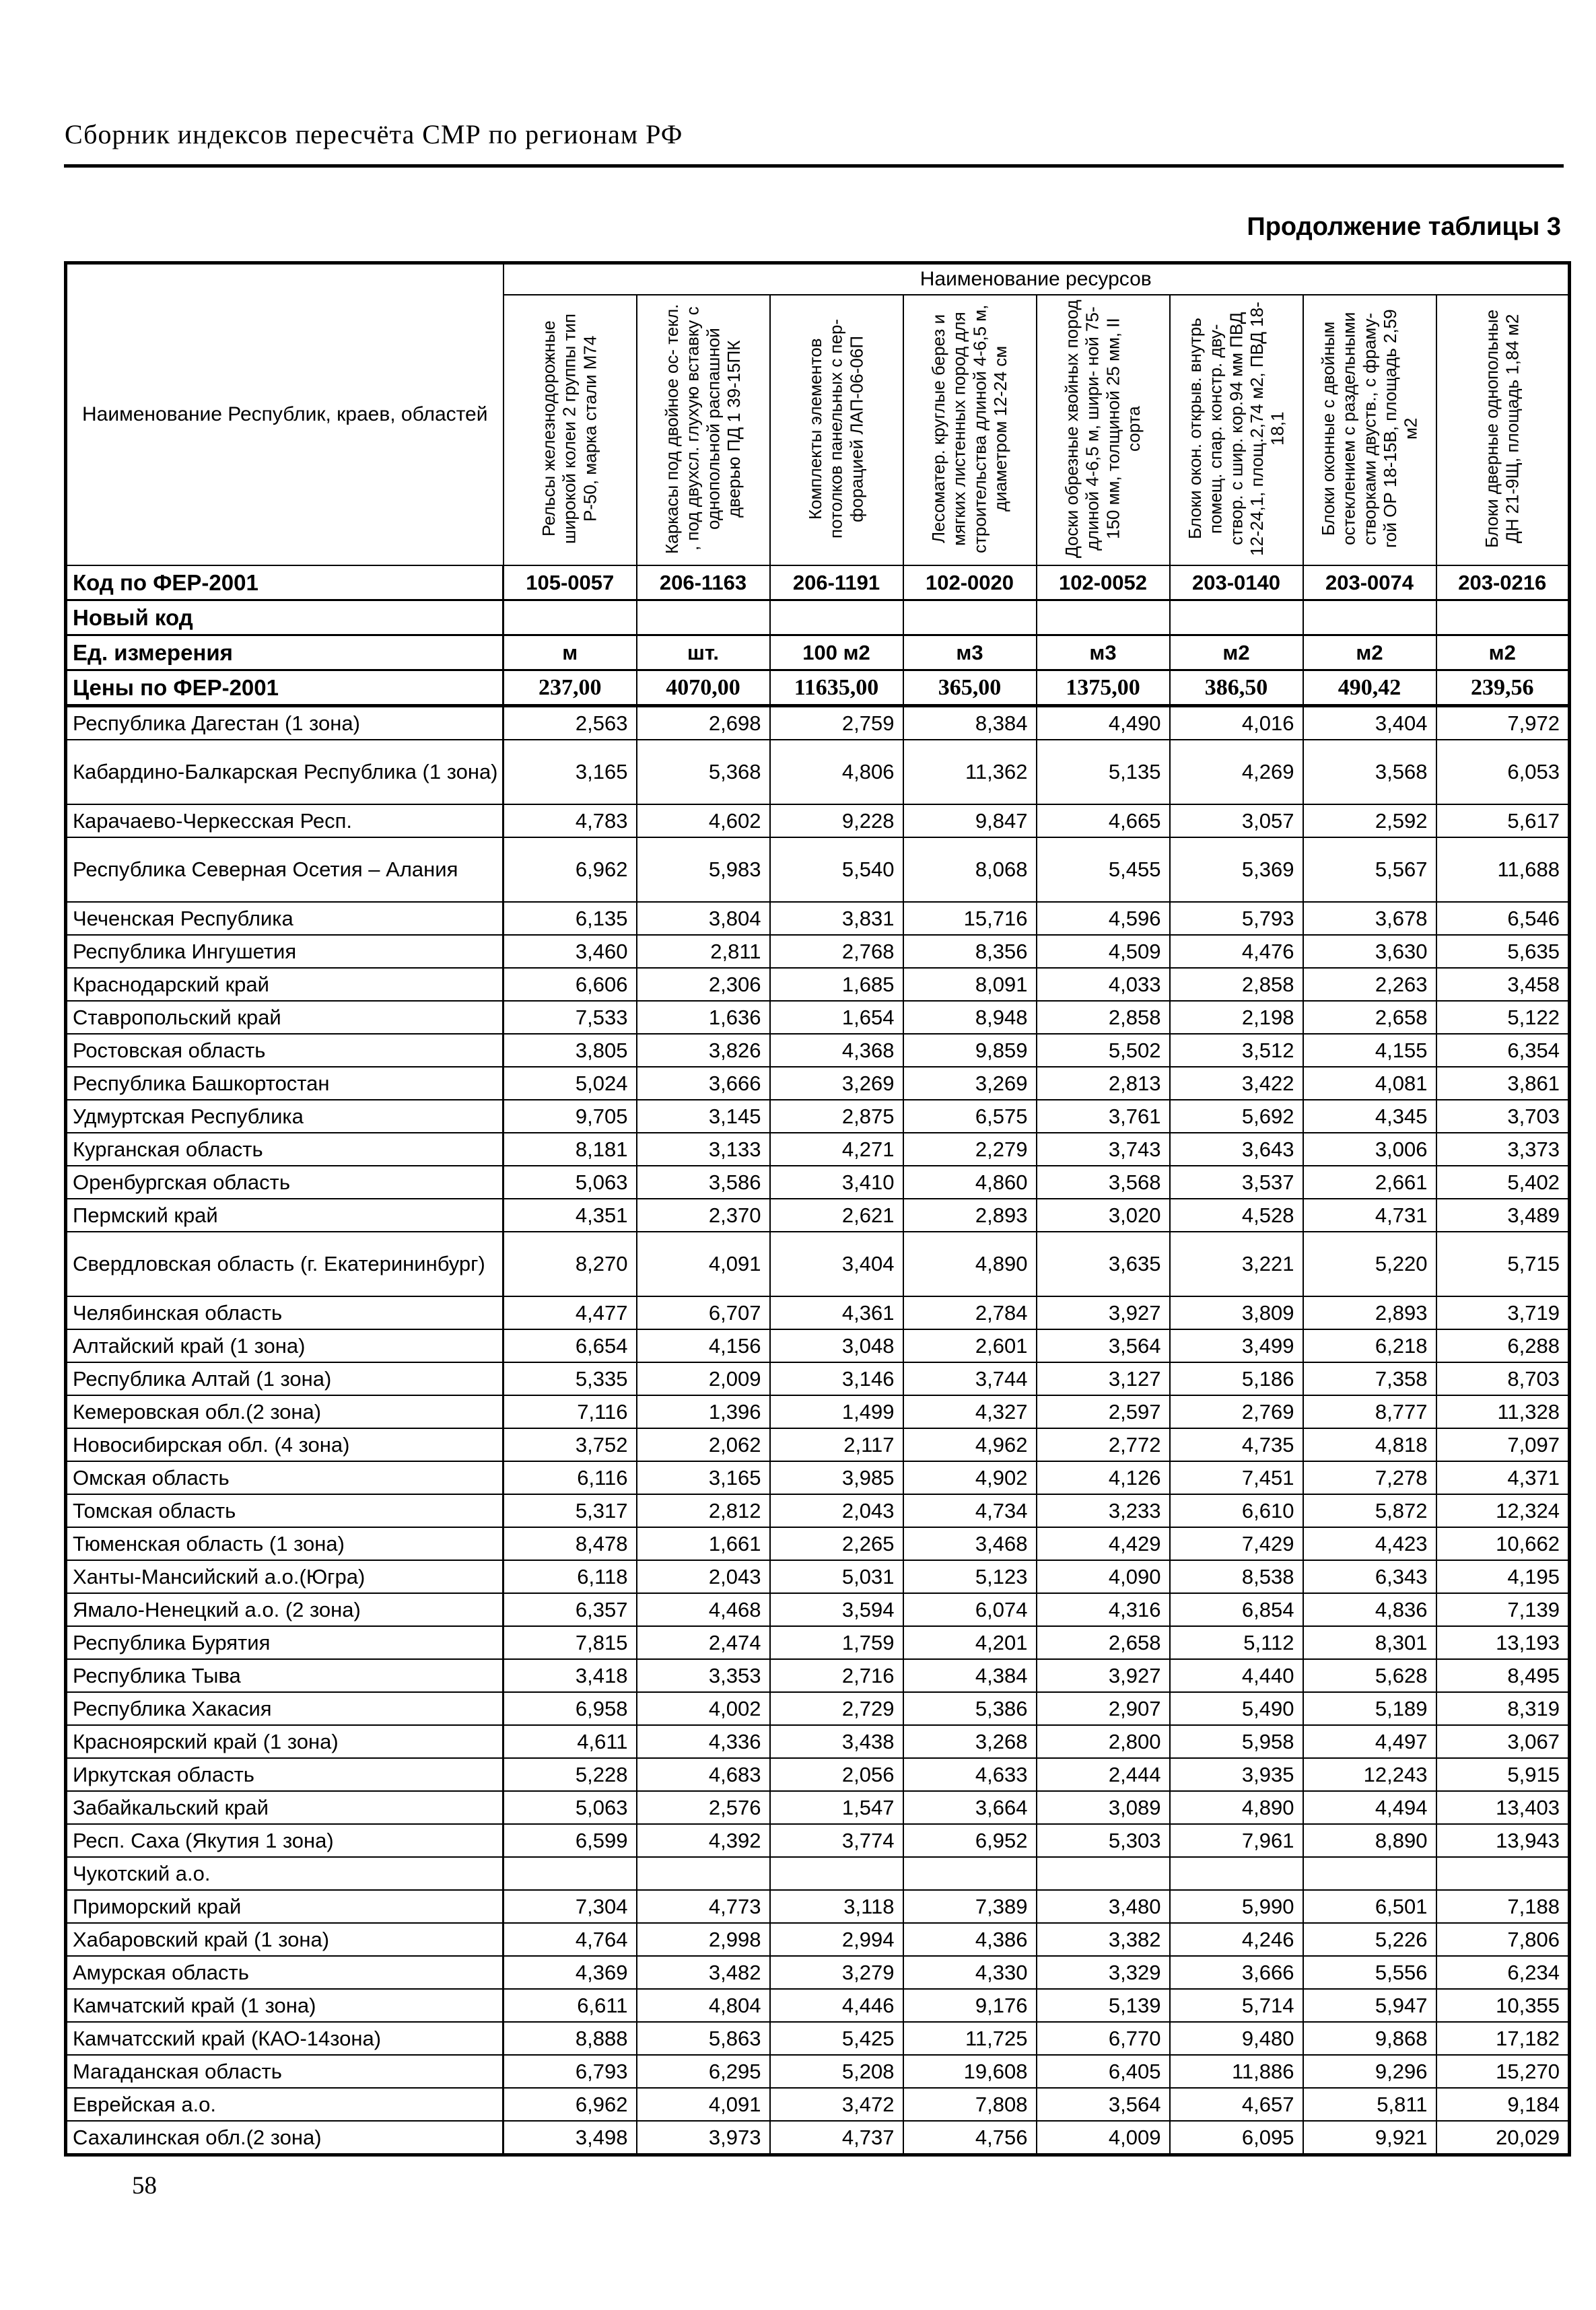 This screenshot has height=2310, width=1596. What do you see at coordinates (837, 1907) in the screenshot?
I see `value-cell: 3,118` at bounding box center [837, 1907].